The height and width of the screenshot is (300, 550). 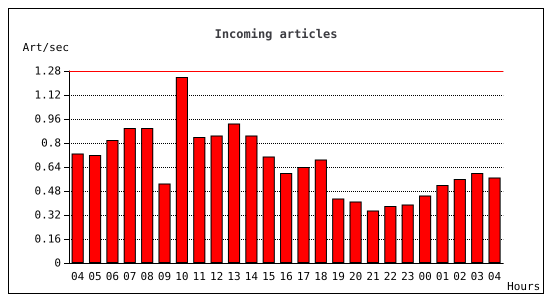 I want to click on x-tick-label: 14, so click(x=251, y=276).